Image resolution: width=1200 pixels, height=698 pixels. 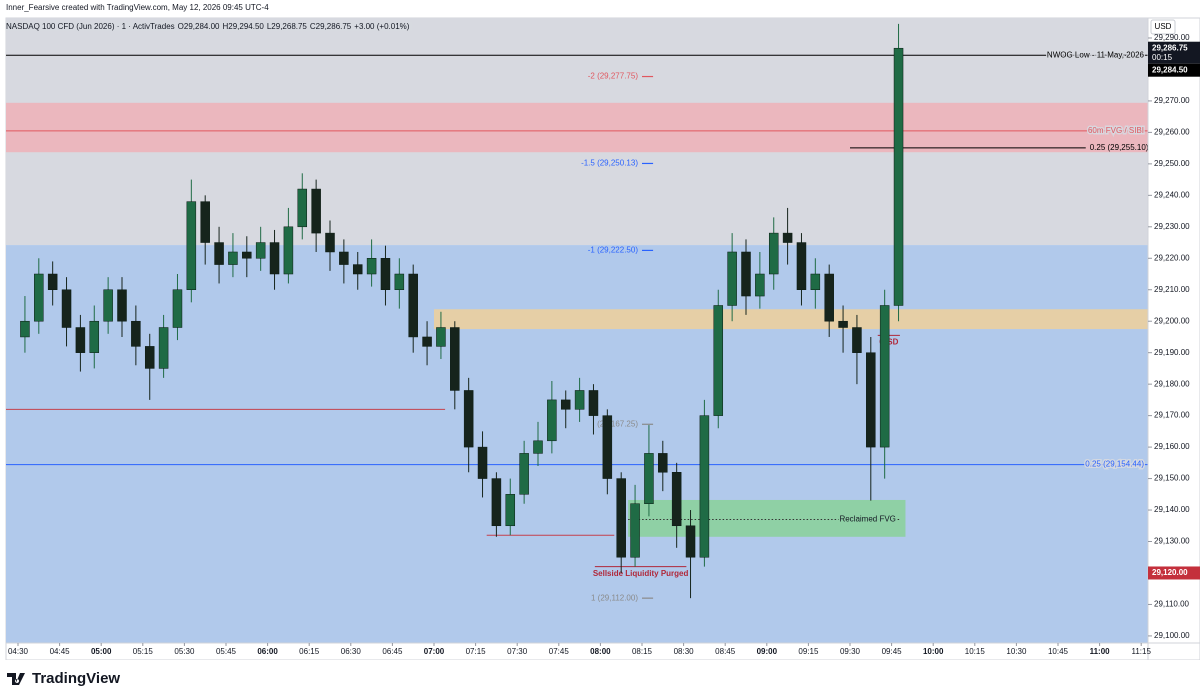 I want to click on x-tick-label: 09:00, so click(x=767, y=651).